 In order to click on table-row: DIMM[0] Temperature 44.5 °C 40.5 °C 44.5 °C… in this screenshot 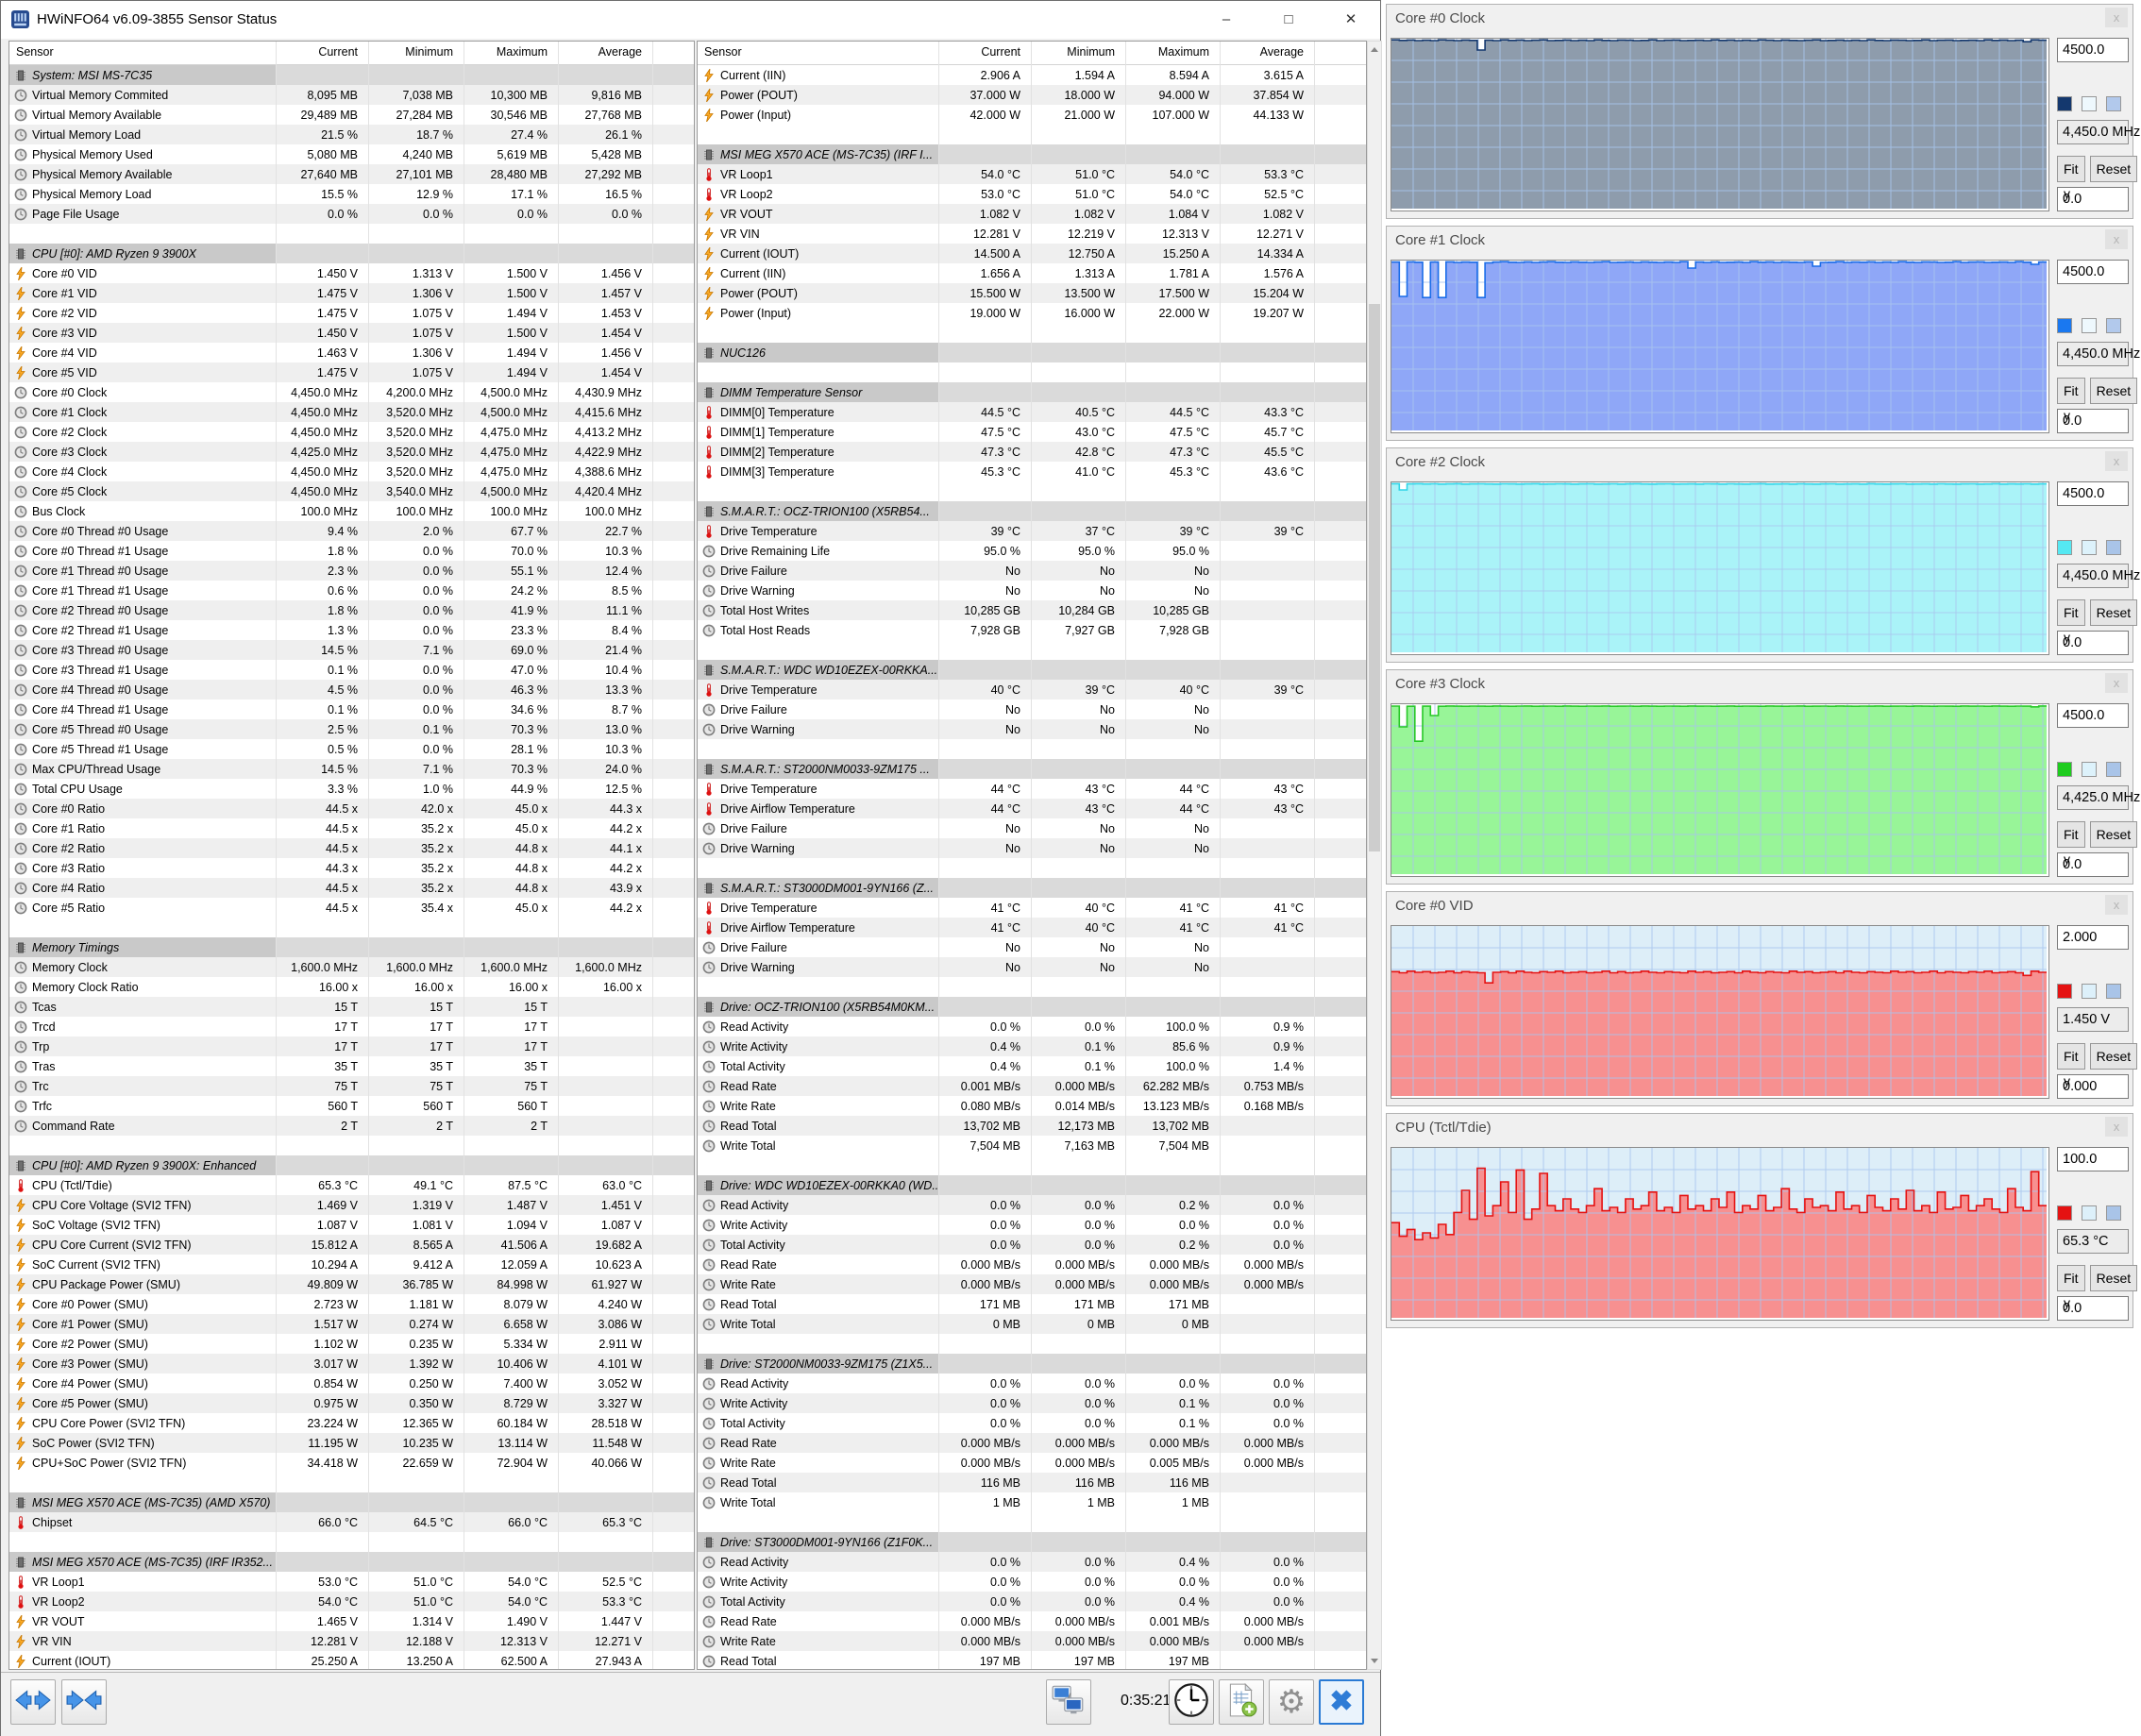, I will do `click(1032, 412)`.